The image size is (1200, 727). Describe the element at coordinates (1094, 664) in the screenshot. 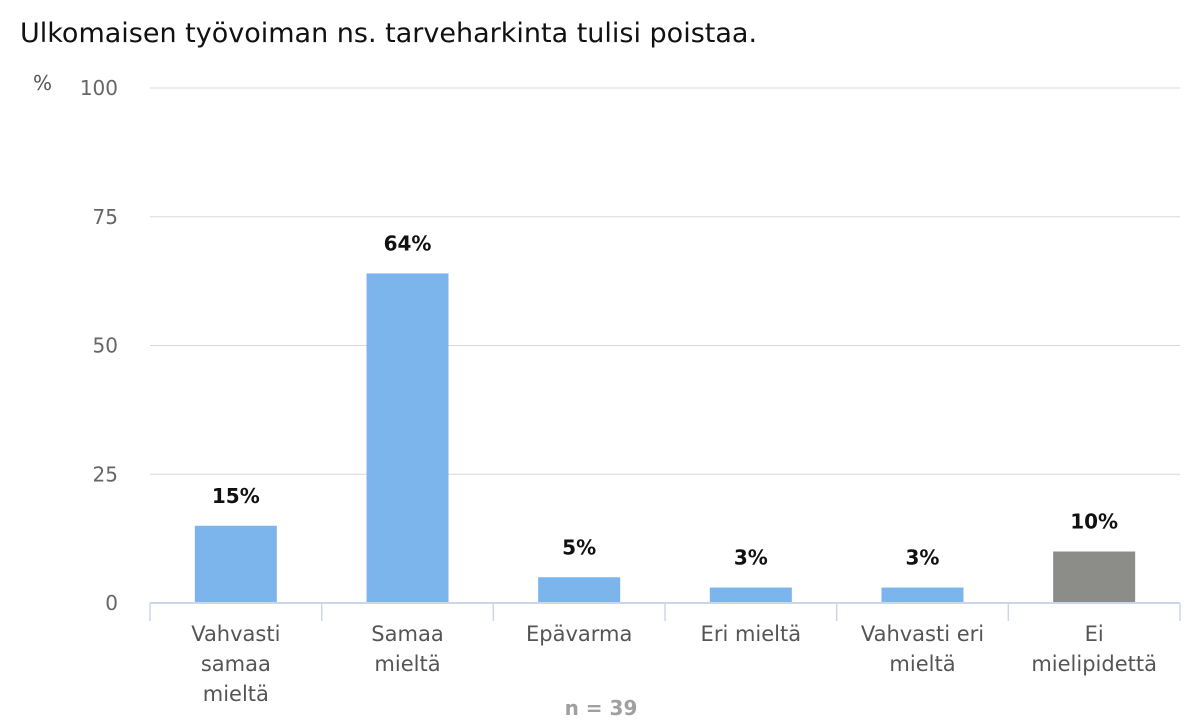

I see `x-tick-label: mielipidettä` at that location.